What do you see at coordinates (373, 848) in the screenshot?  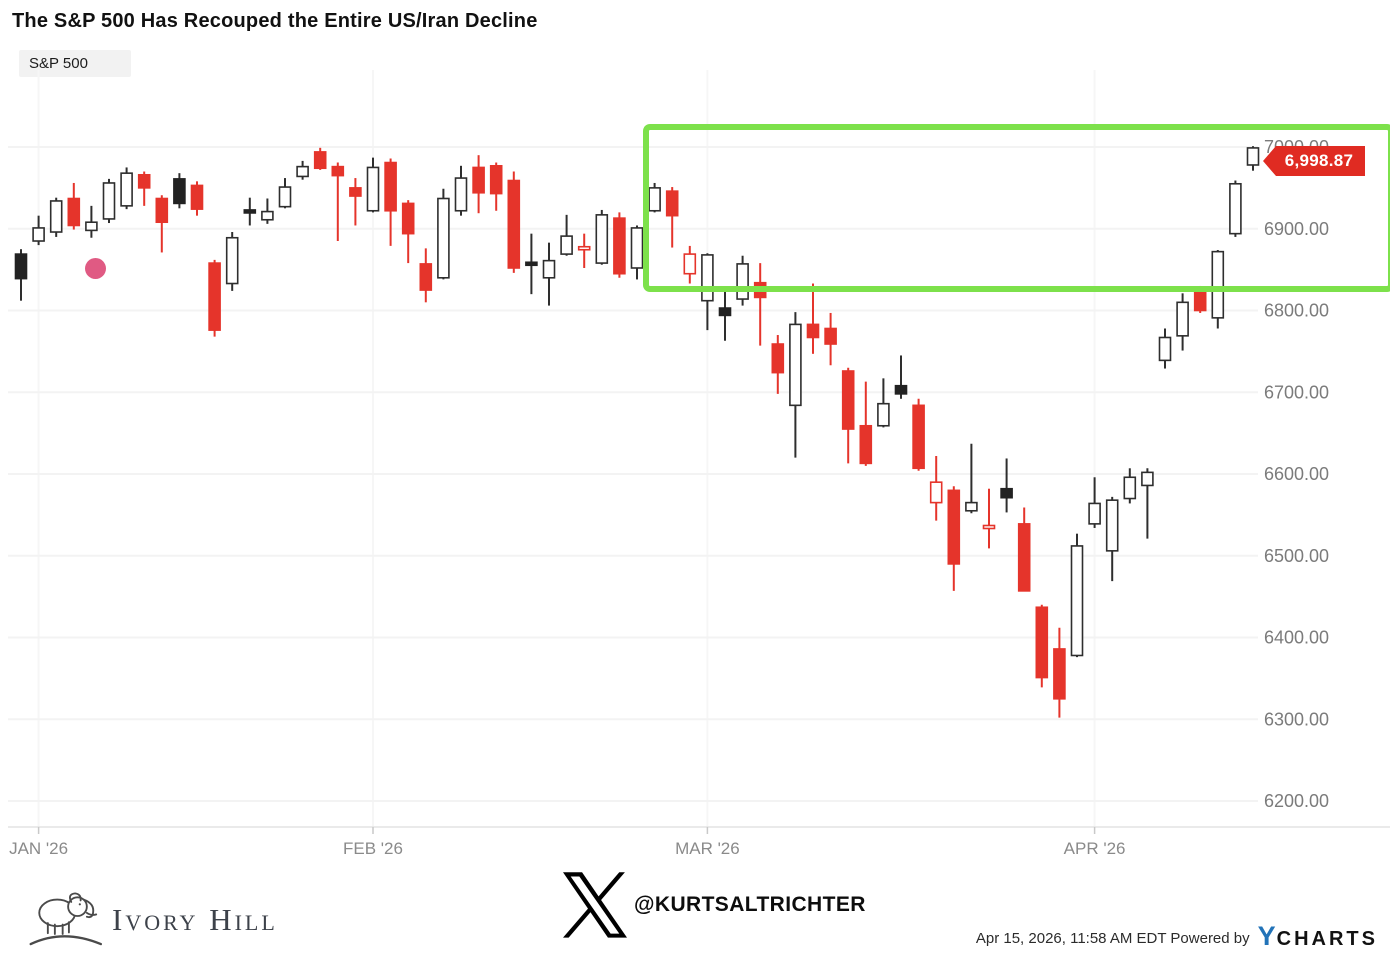 I see `x-axis-tick-label: FEB '26` at bounding box center [373, 848].